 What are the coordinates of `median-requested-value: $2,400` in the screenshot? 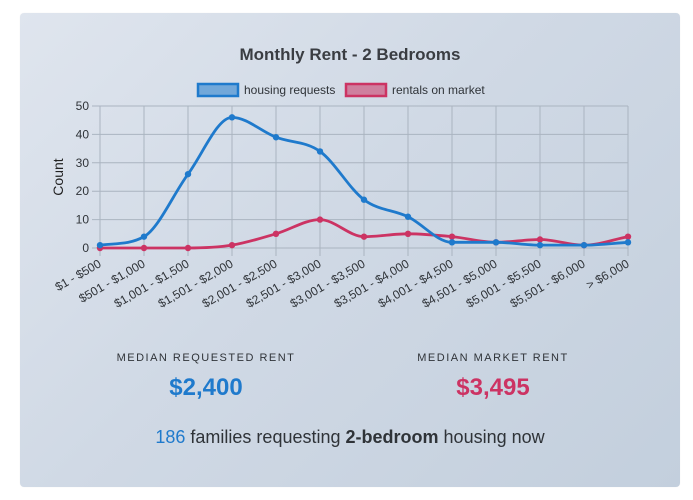 It's located at (206, 387).